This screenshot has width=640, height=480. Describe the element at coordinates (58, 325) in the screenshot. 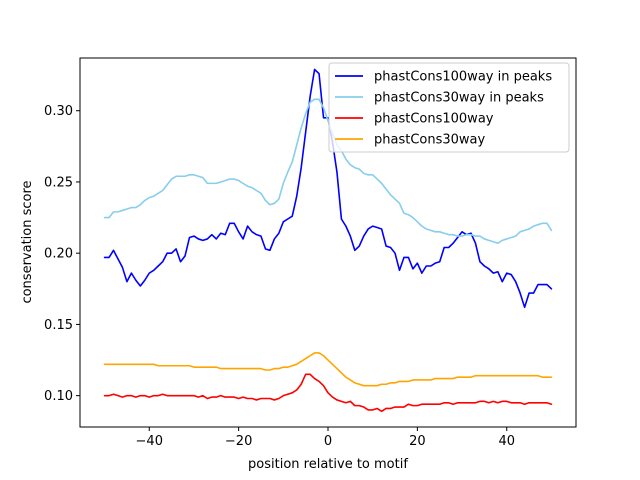

I see `y-tick-label: 0.15` at that location.